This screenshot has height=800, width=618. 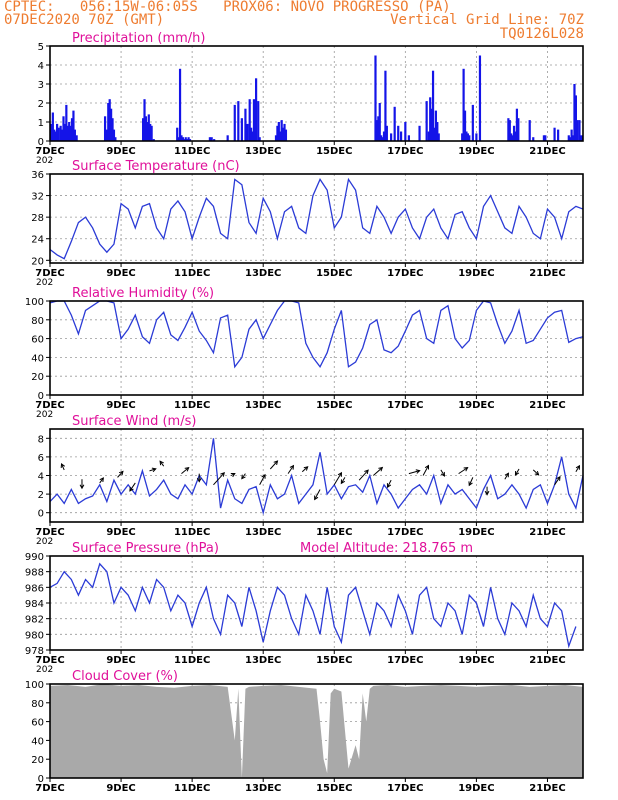 I want to click on y-tick-label: 40, so click(x=37, y=741).